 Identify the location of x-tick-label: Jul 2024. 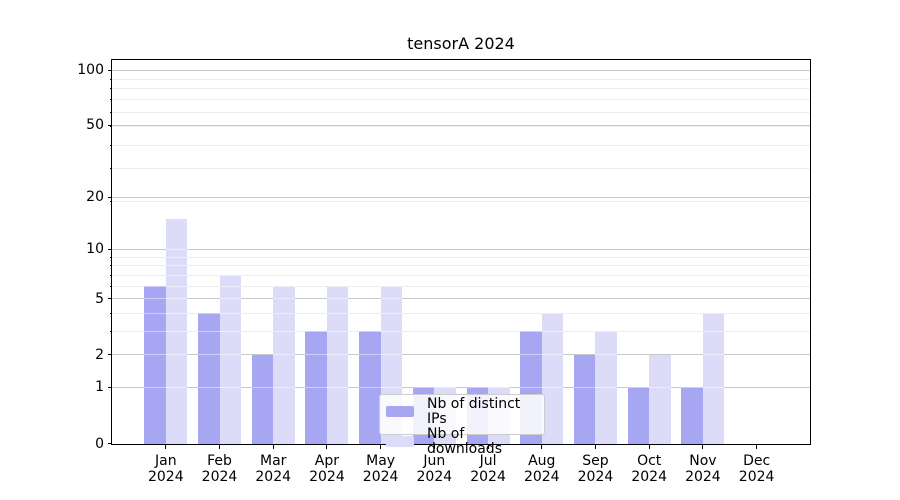
(488, 468).